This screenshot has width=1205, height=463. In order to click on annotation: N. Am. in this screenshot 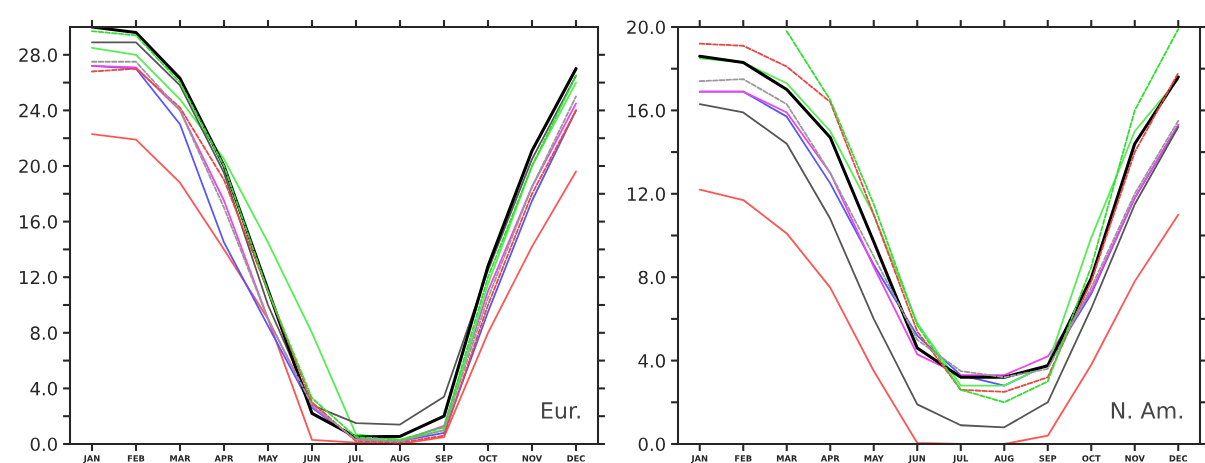, I will do `click(1146, 410)`.